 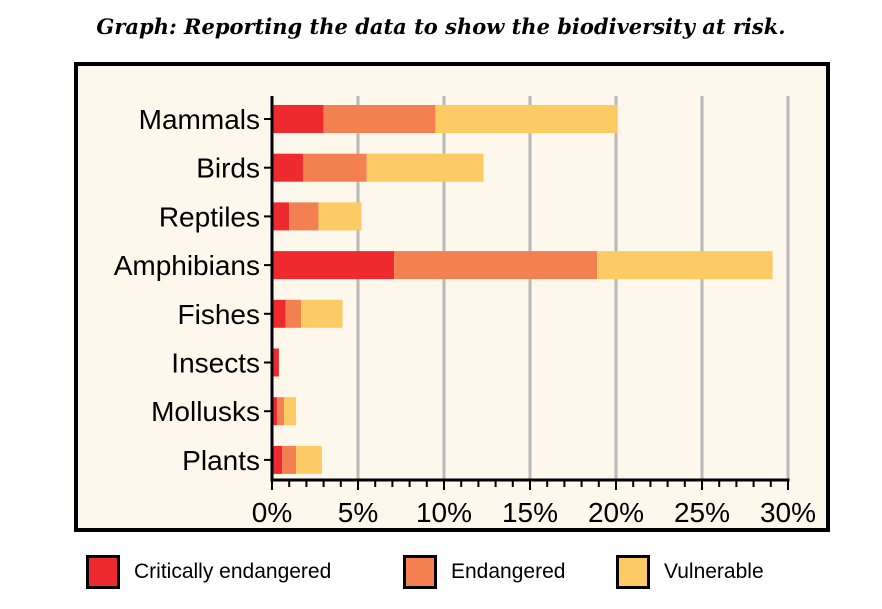 What do you see at coordinates (298, 119) in the screenshot?
I see `bar-mammals-critically-endangered` at bounding box center [298, 119].